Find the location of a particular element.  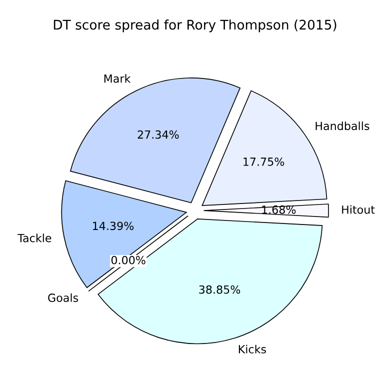

chart-title: DT score spread for Rory Thompson (2015) is located at coordinates (195, 26).